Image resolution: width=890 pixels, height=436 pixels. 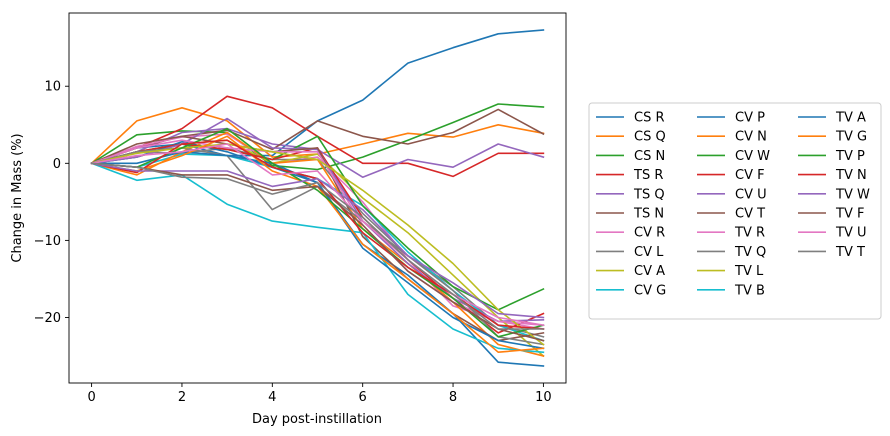 What do you see at coordinates (649, 118) in the screenshot?
I see `legend-label: CS R` at bounding box center [649, 118].